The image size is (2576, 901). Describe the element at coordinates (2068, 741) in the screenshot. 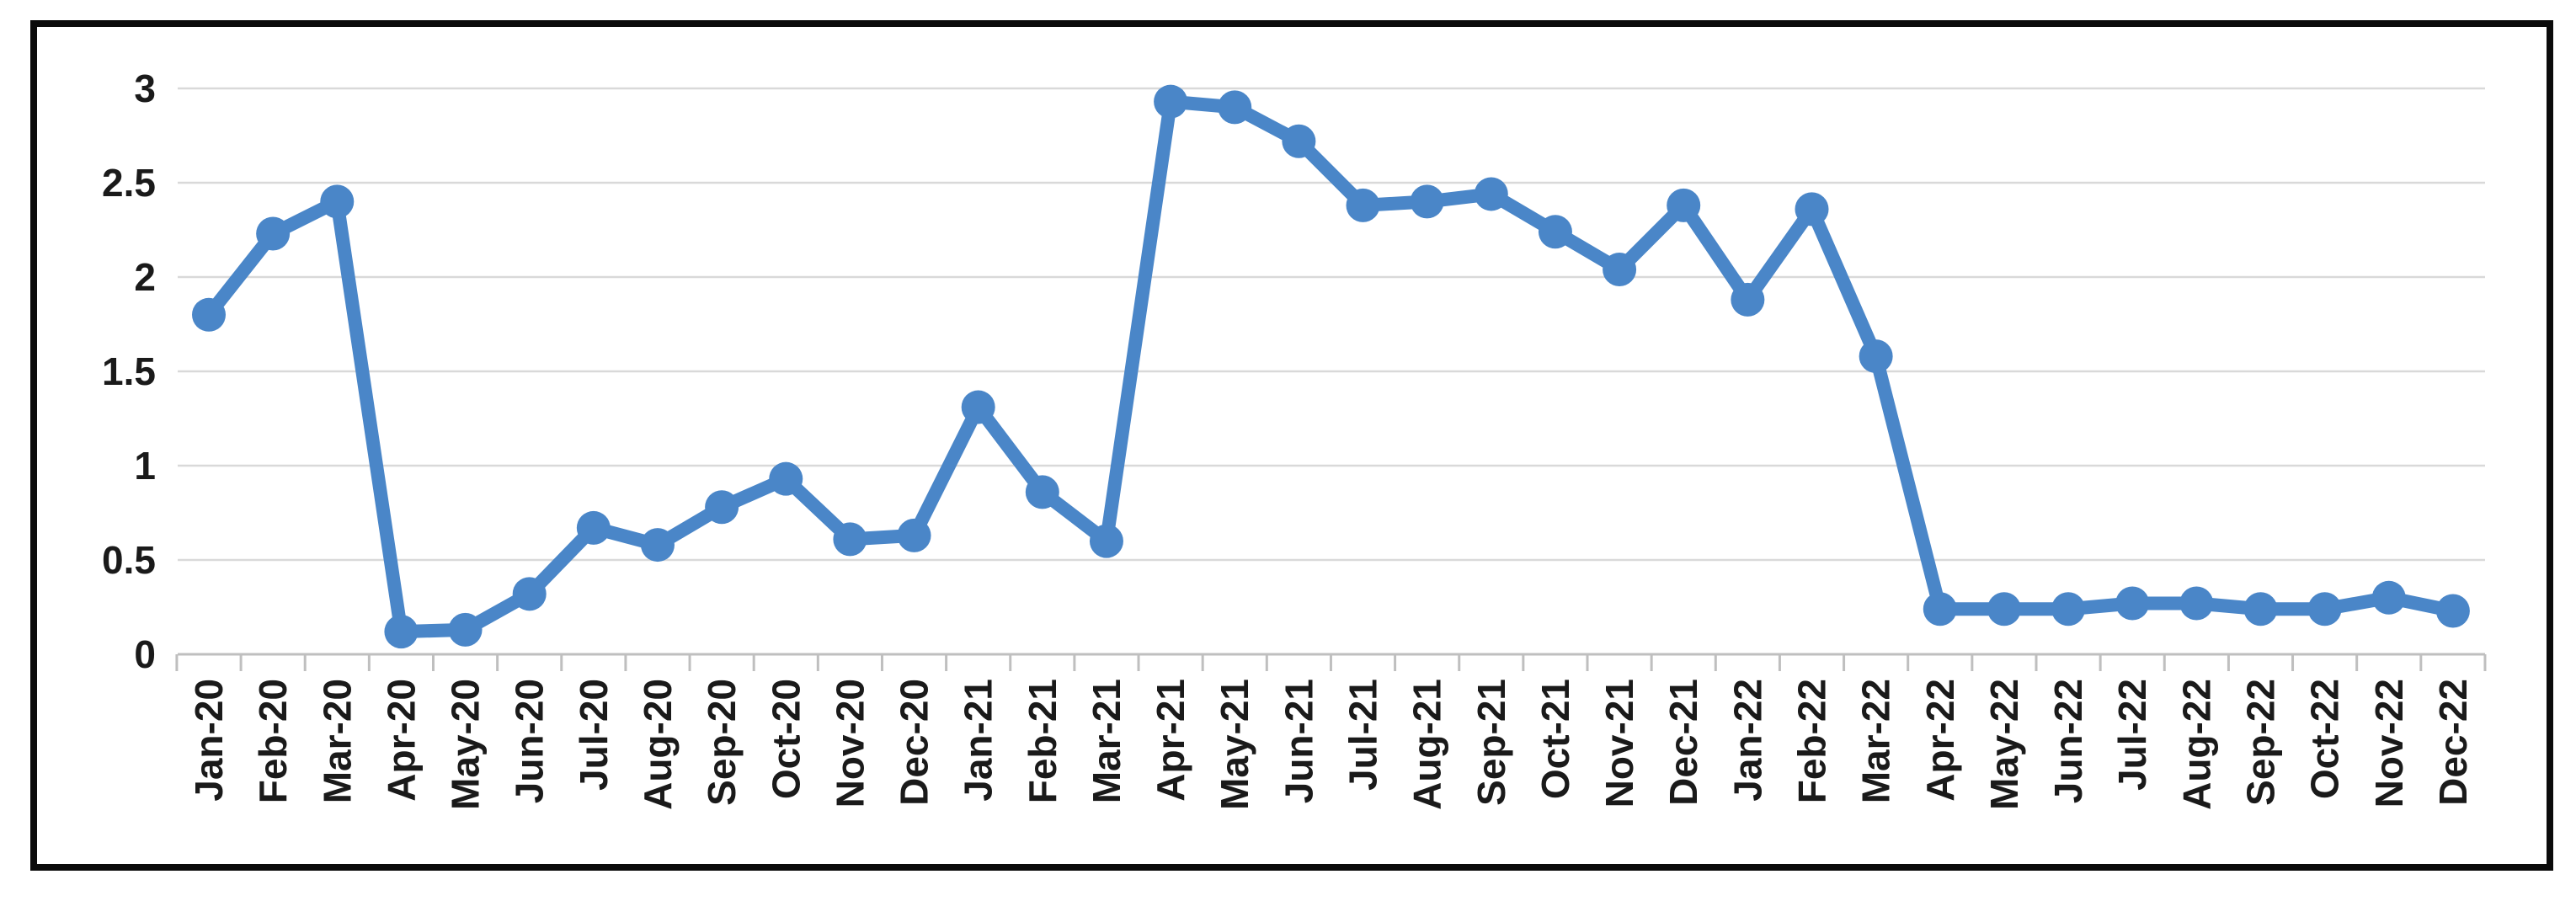

I see `x-axis-label: Jun-22` at that location.